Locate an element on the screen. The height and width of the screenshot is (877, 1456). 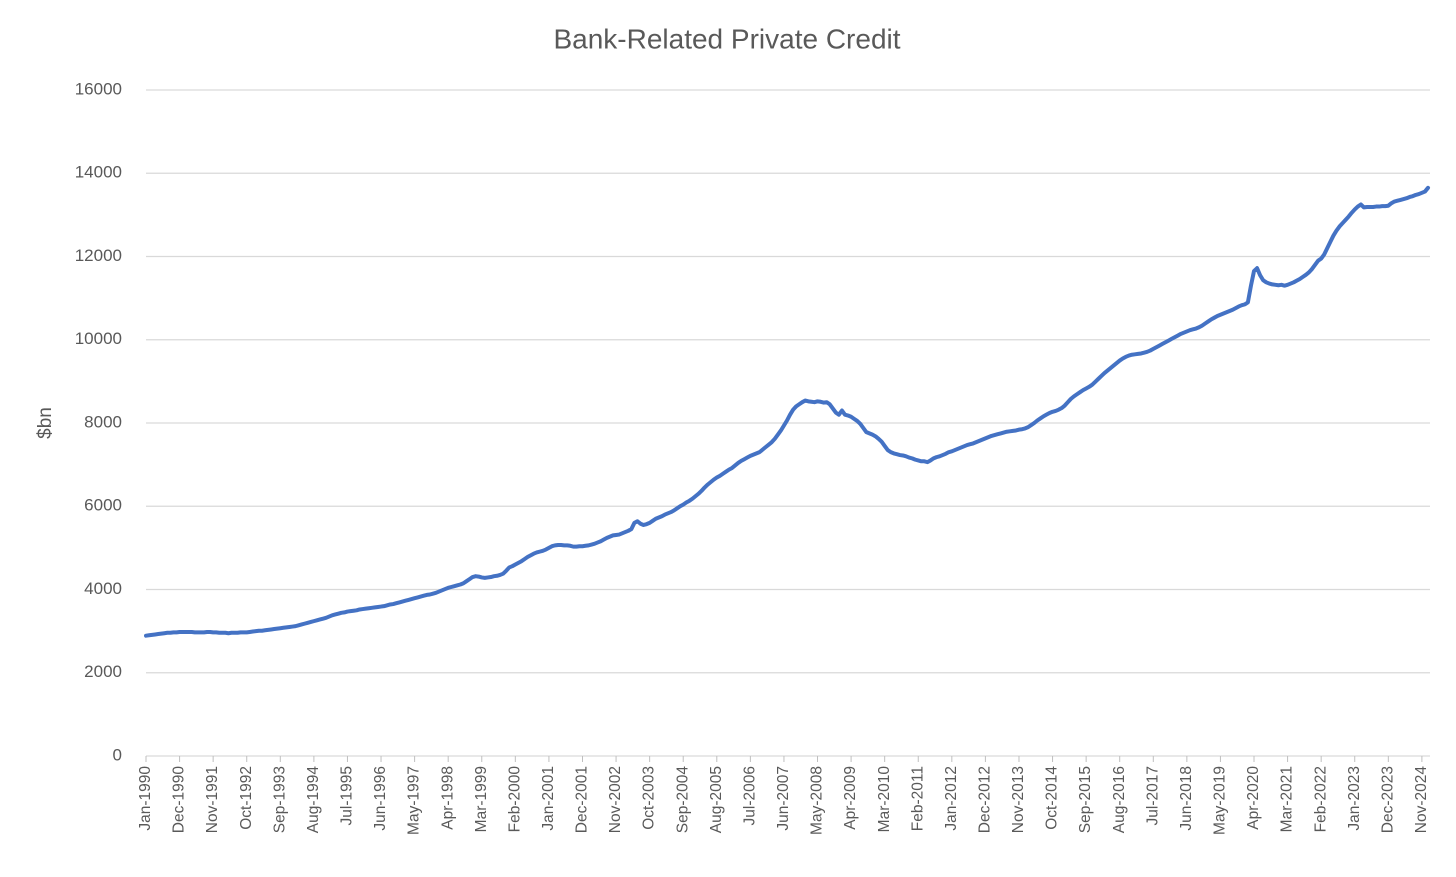
x-tick-label: Aug-2016 is located at coordinates (1119, 799).